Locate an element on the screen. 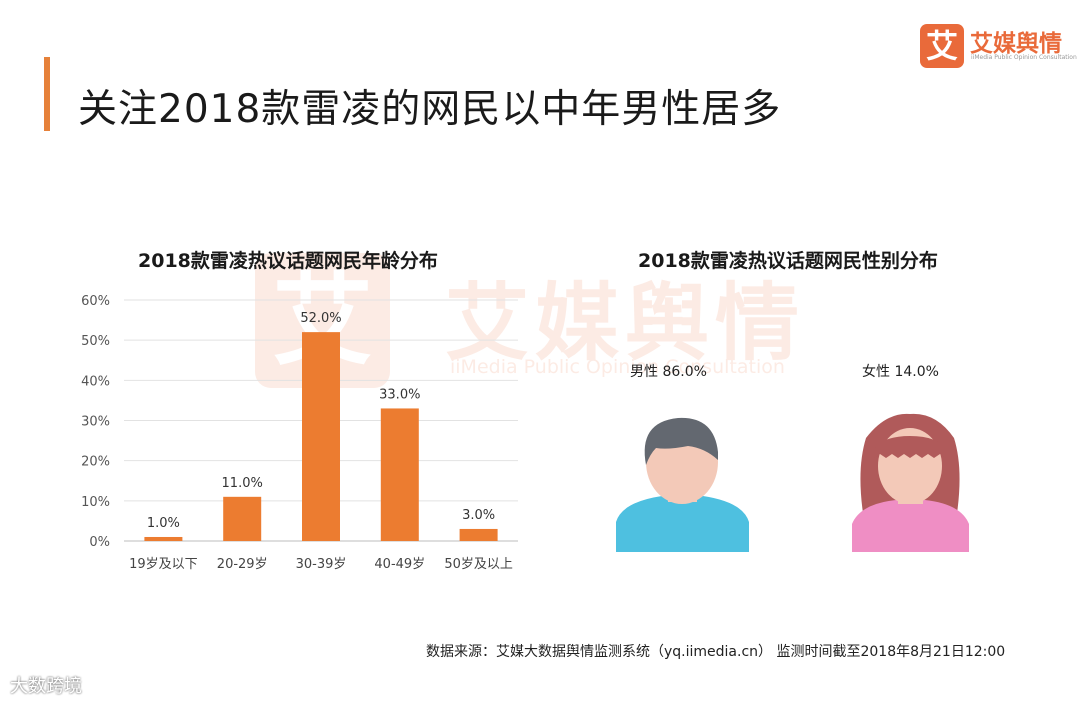 The image size is (1080, 703). bar-value-label: 52.0% is located at coordinates (320, 318).